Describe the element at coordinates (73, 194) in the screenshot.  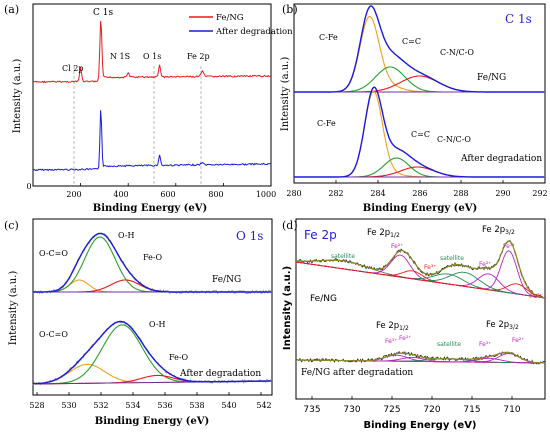
I see `panel-a-tick-200: 200` at that location.